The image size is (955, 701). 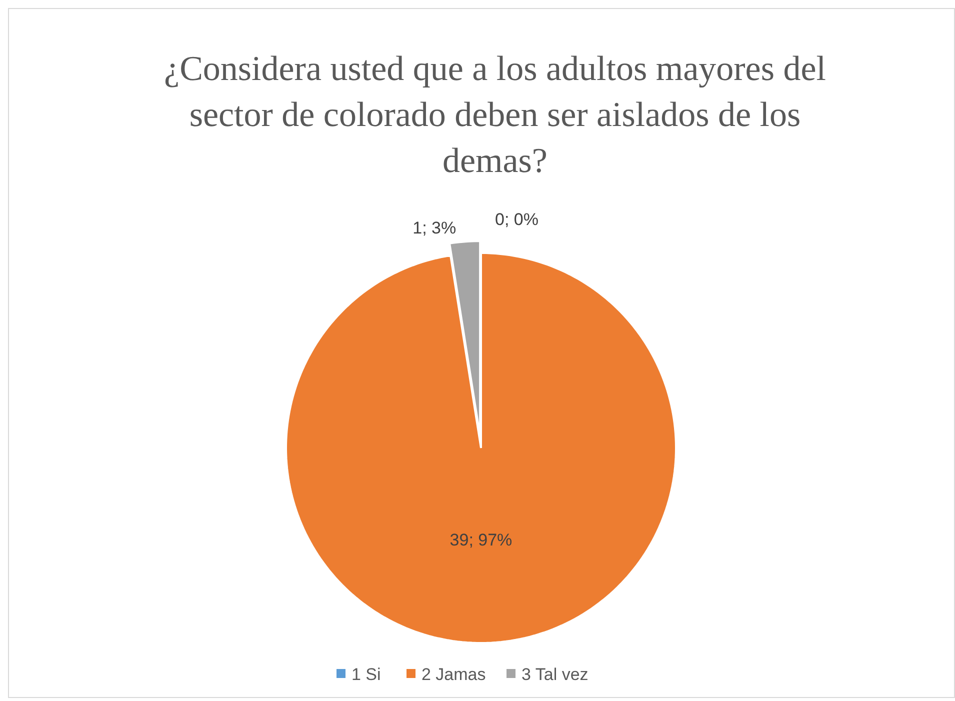 I want to click on legend-label: 2 Jamas, so click(x=454, y=674).